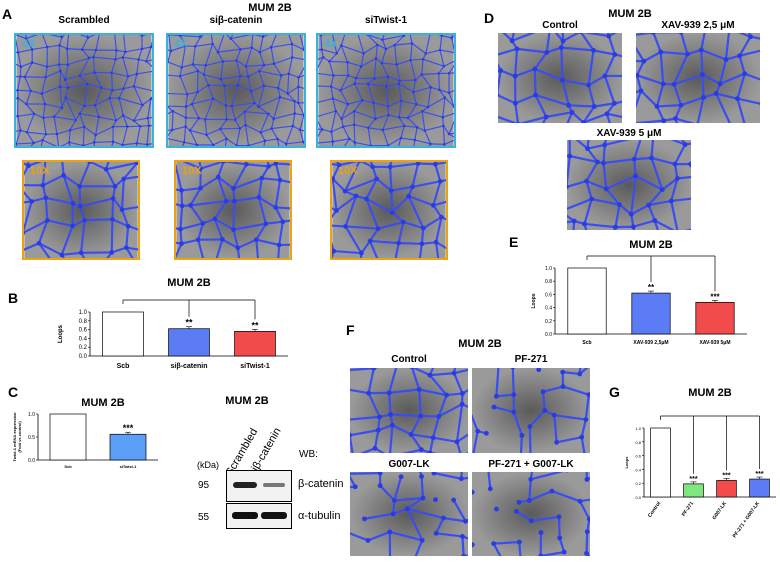 The image size is (780, 564). I want to click on micrograph-a-scrambled-4x: 4X, so click(84, 90).